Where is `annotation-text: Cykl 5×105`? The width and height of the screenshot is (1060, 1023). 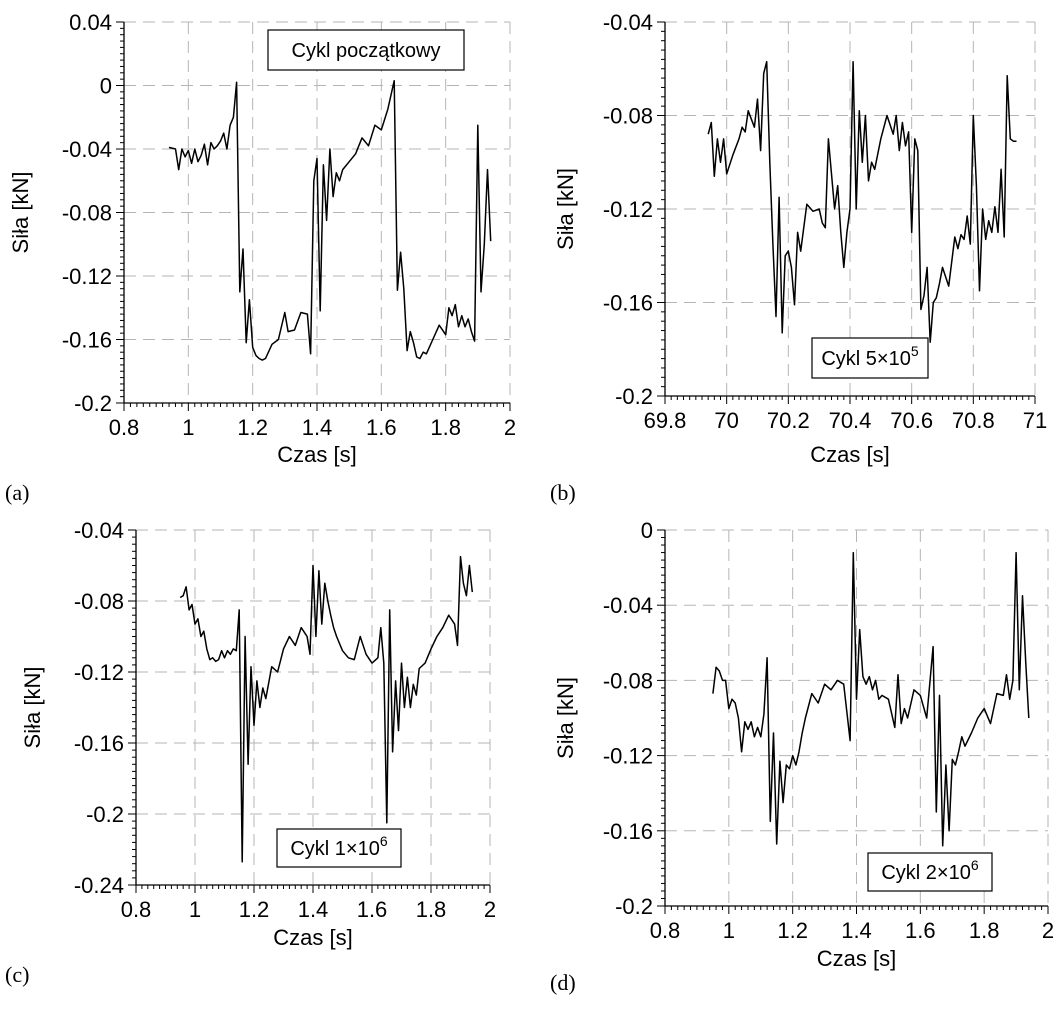
annotation-text: Cykl 5×105 is located at coordinates (870, 356).